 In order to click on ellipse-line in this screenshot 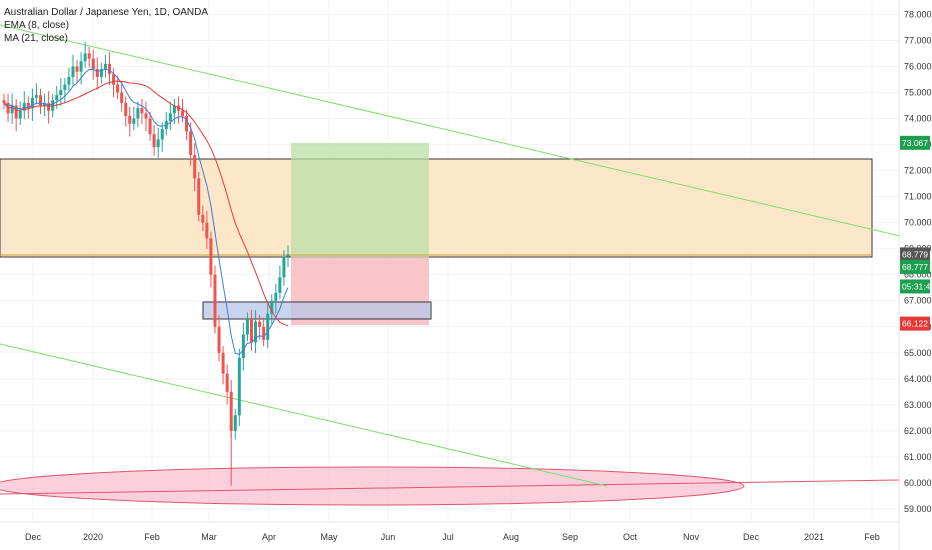, I will do `click(450, 487)`.